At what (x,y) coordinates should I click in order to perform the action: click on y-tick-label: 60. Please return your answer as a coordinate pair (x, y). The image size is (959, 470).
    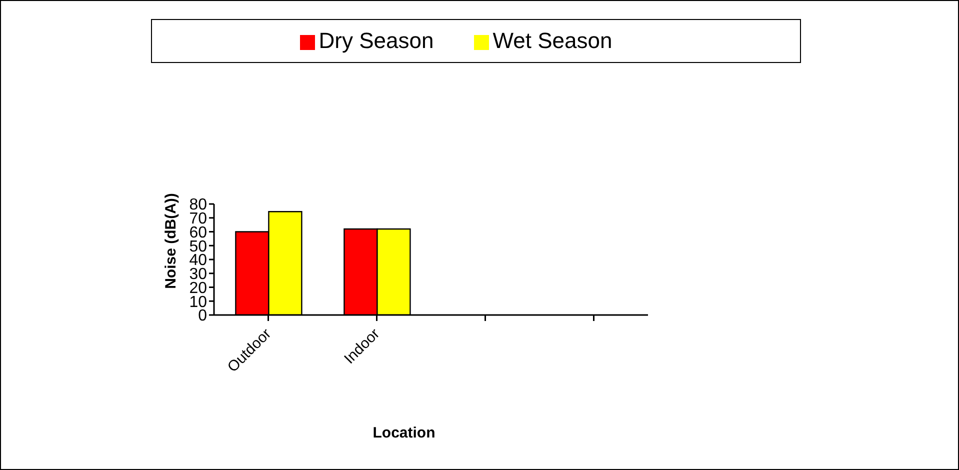
    Looking at the image, I should click on (198, 233).